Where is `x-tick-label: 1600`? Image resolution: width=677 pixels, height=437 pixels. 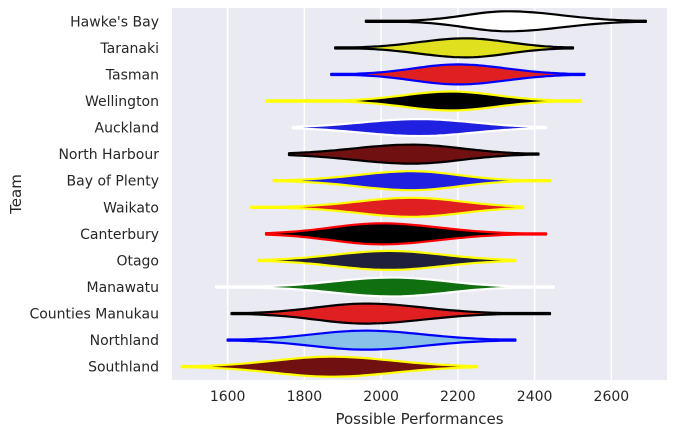 x-tick-label: 1600 is located at coordinates (228, 397).